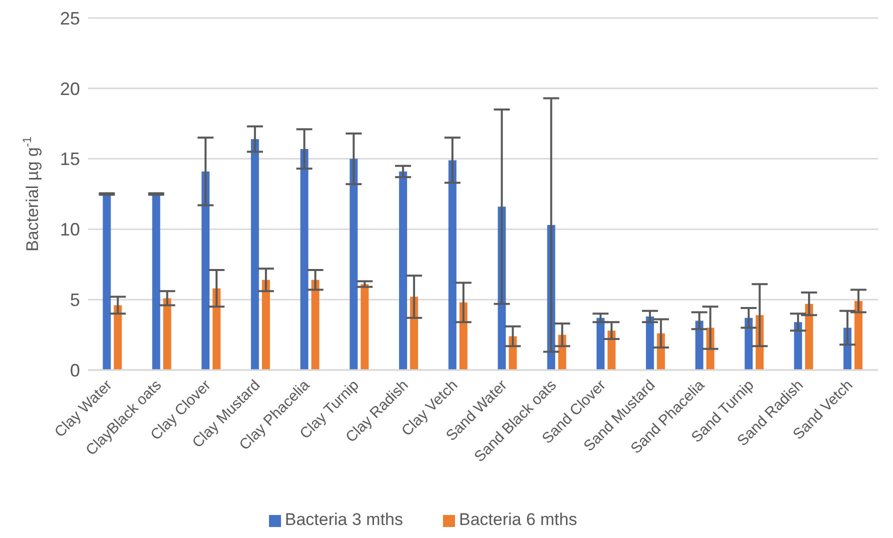 The image size is (893, 538). I want to click on y-tick-label: 15, so click(70, 159).